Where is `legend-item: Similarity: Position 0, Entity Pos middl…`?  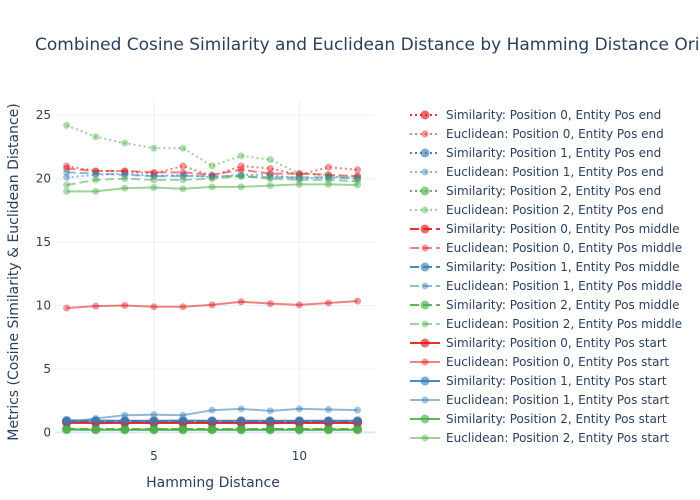
legend-item: Similarity: Position 0, Entity Pos middl… is located at coordinates (545, 229).